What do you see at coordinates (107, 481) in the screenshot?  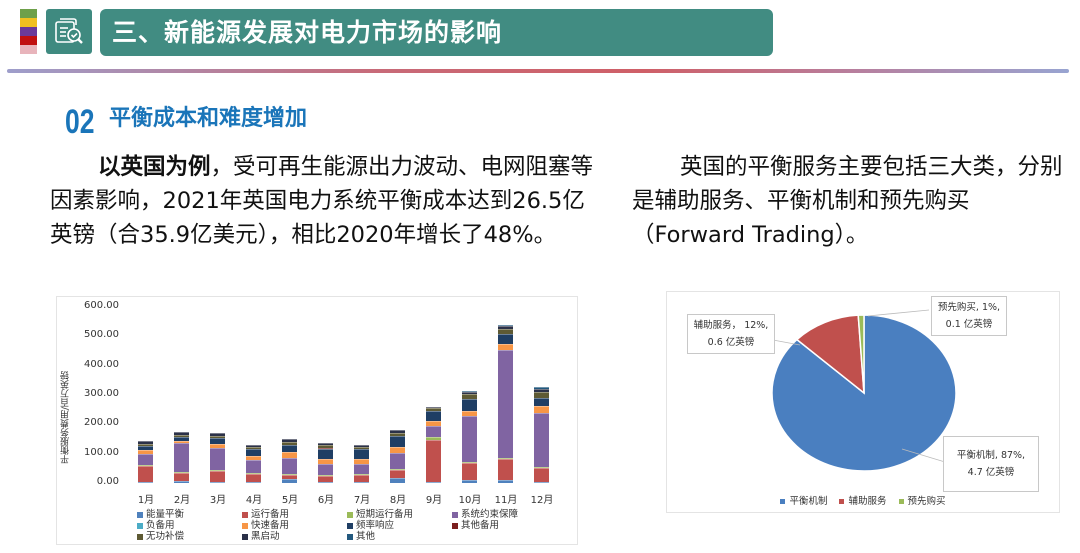 I see `y-tick-label: 0.00` at bounding box center [107, 481].